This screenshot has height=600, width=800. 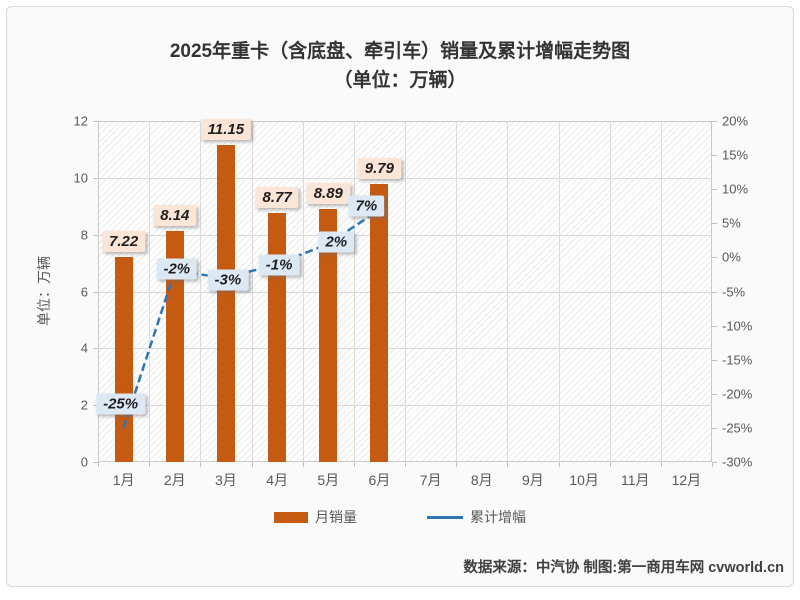 What do you see at coordinates (737, 394) in the screenshot?
I see `right-axis-tick-label: -20%` at bounding box center [737, 394].